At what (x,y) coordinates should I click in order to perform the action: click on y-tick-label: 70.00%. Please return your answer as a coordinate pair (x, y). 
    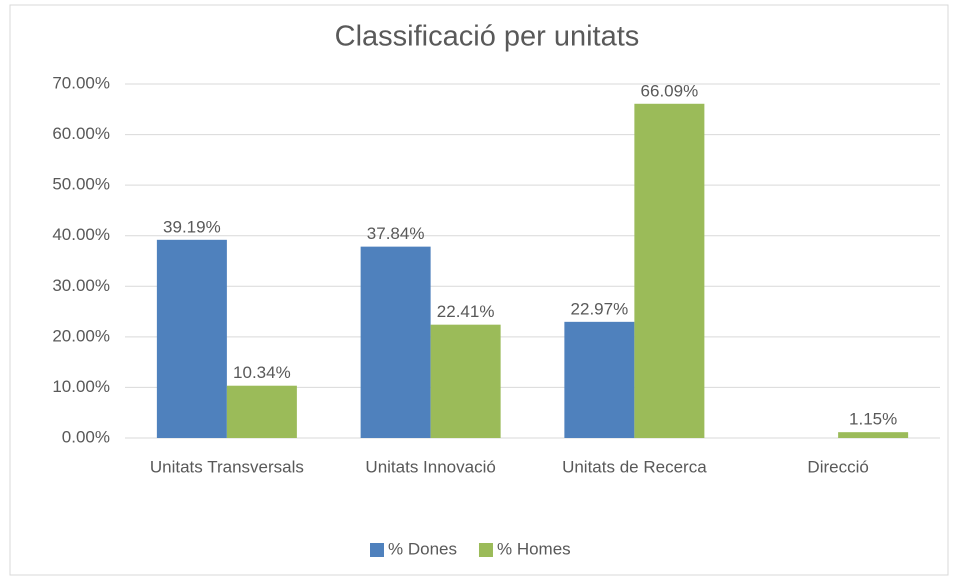
    Looking at the image, I should click on (81, 82).